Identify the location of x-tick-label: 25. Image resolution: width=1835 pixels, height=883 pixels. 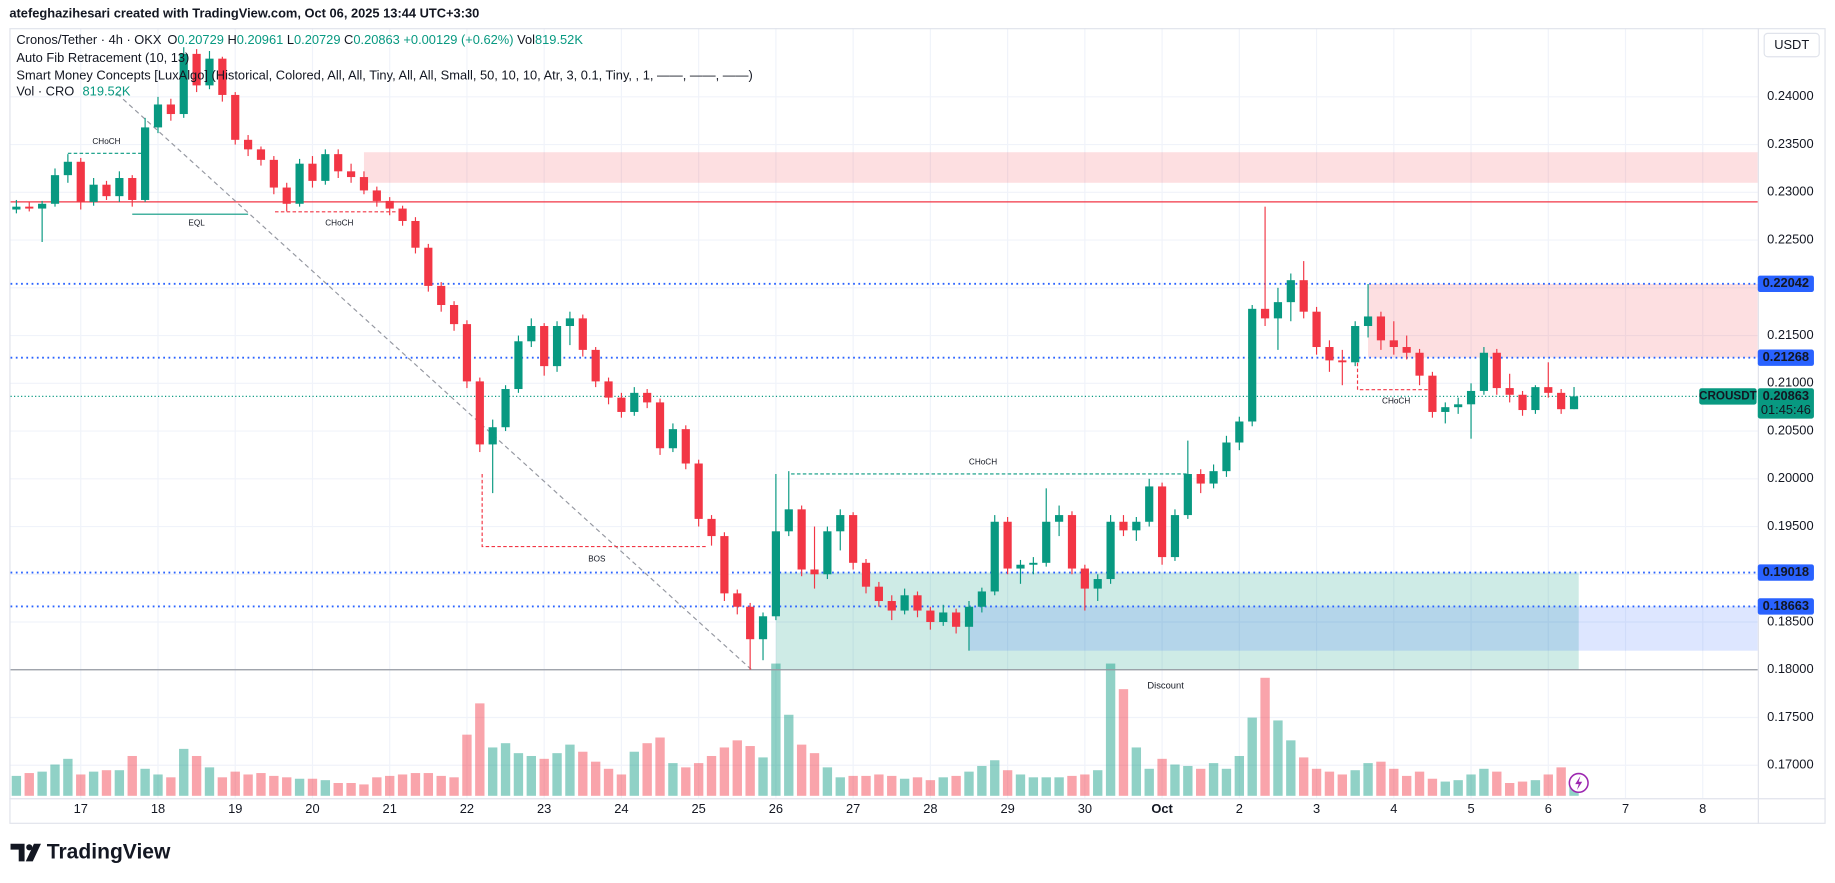
(699, 808).